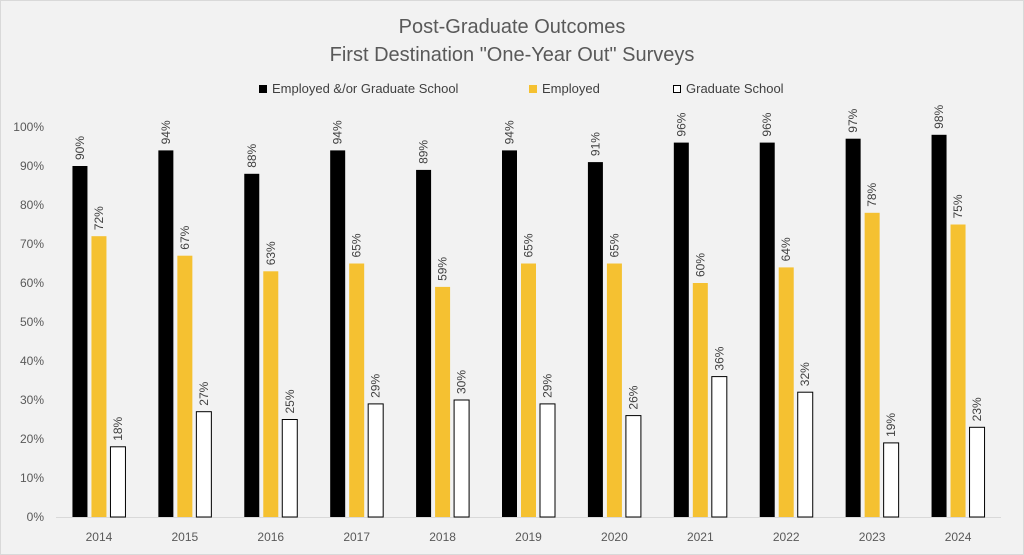  Describe the element at coordinates (700, 265) in the screenshot. I see `data-label: 60%` at that location.